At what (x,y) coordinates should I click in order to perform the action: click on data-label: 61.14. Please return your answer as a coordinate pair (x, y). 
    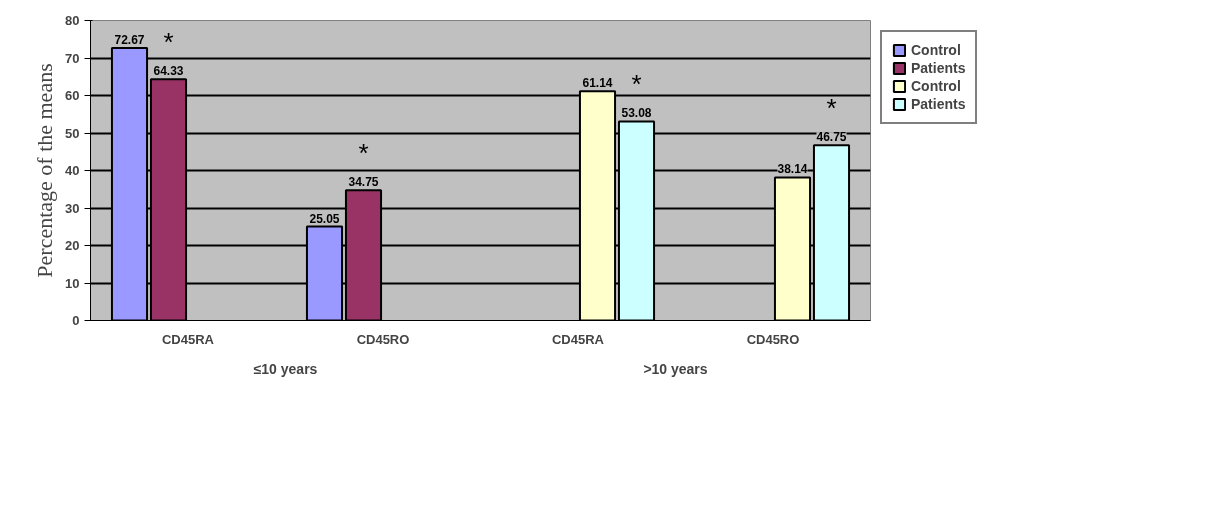
    Looking at the image, I should click on (597, 83).